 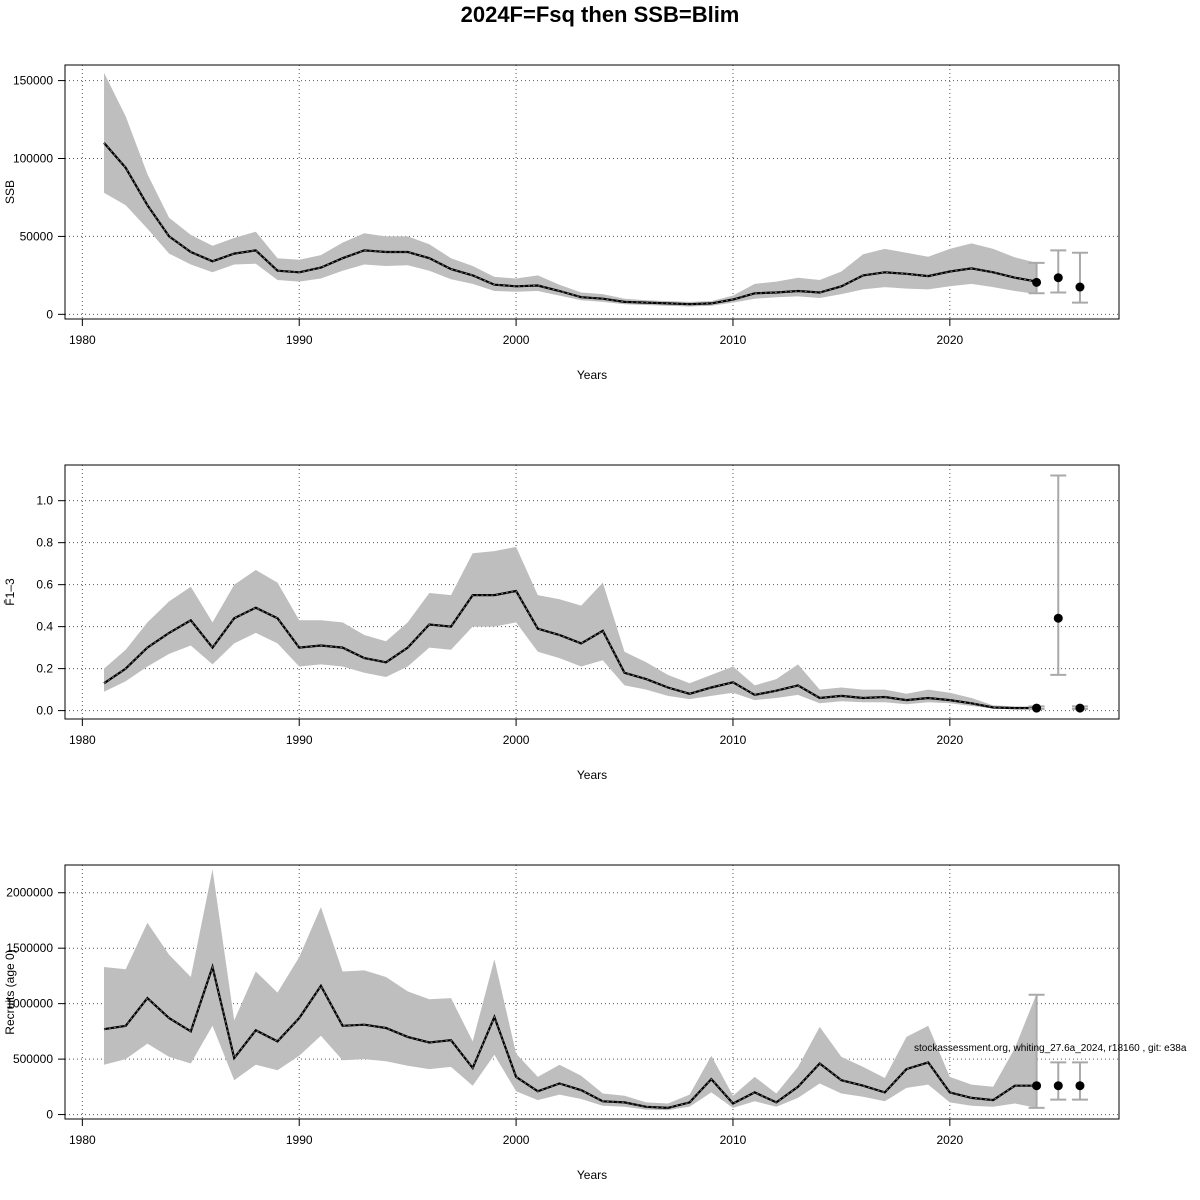 I want to click on y-tick-label: 100000, so click(x=33, y=158).